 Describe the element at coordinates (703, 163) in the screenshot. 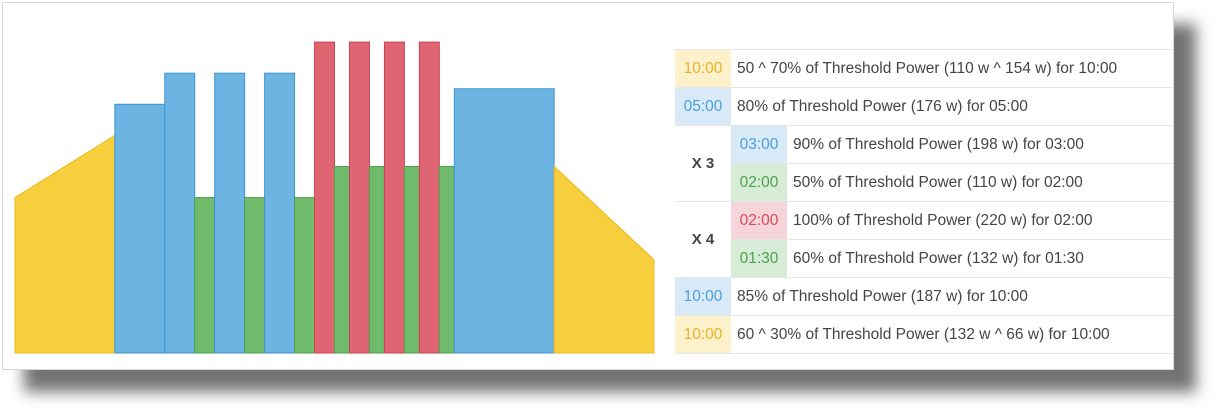

I see `repeat-count: X 3` at that location.